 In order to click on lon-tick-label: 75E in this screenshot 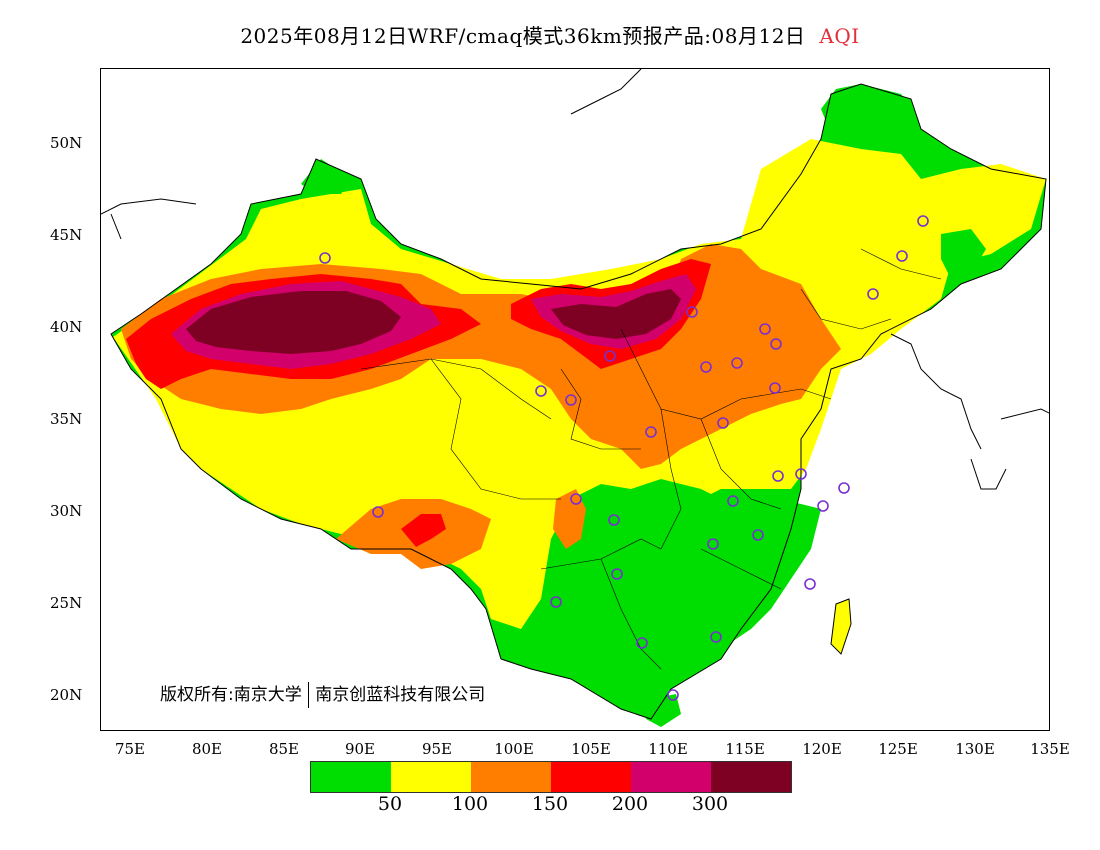, I will do `click(130, 749)`.